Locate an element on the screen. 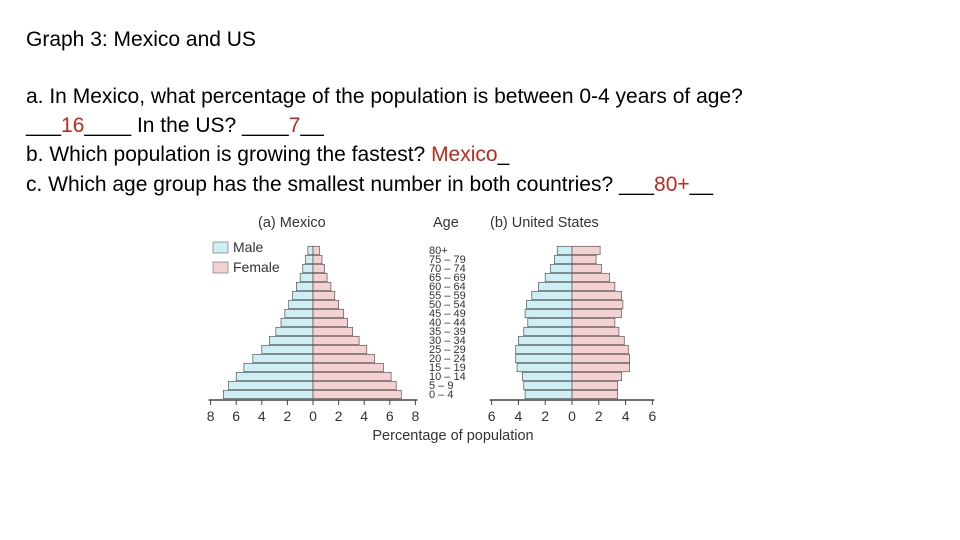 The image size is (960, 540). age-label: 5 – 9 is located at coordinates (441, 386).